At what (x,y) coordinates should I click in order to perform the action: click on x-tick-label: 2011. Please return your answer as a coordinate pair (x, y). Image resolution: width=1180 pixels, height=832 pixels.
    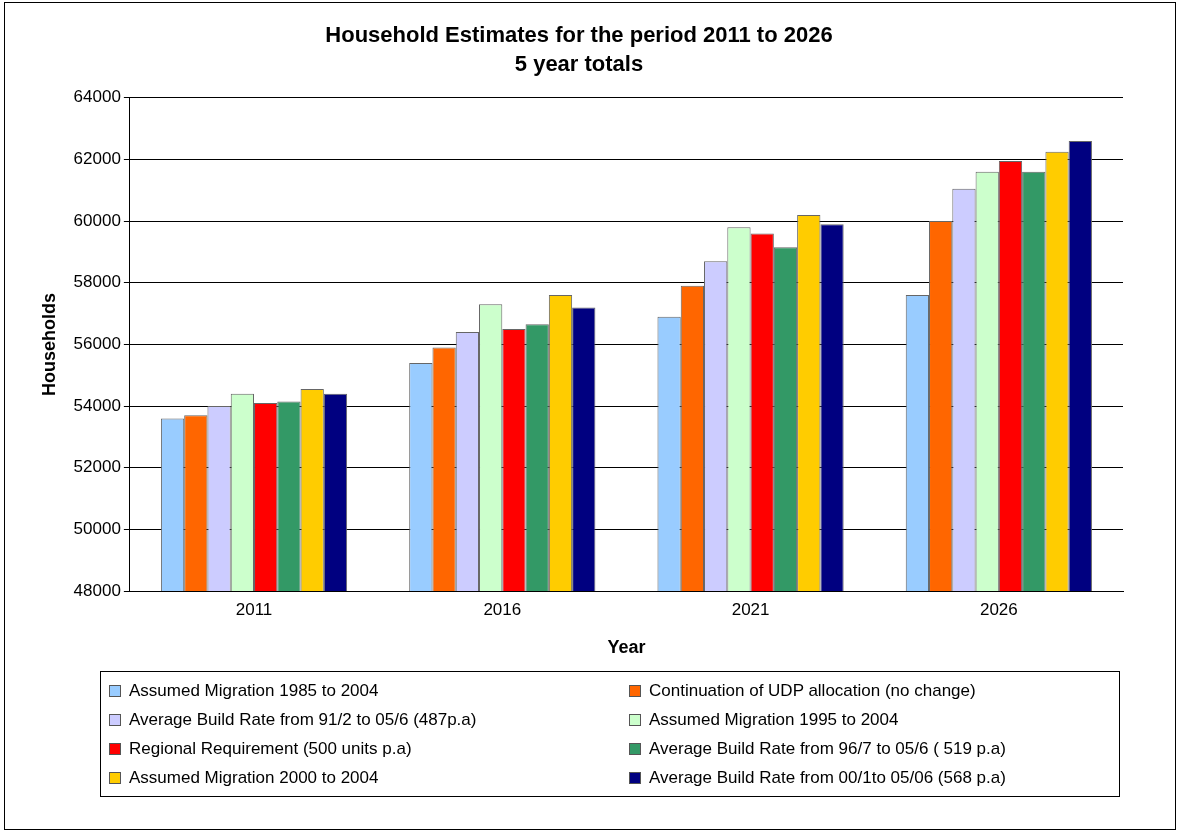
    Looking at the image, I should click on (254, 609).